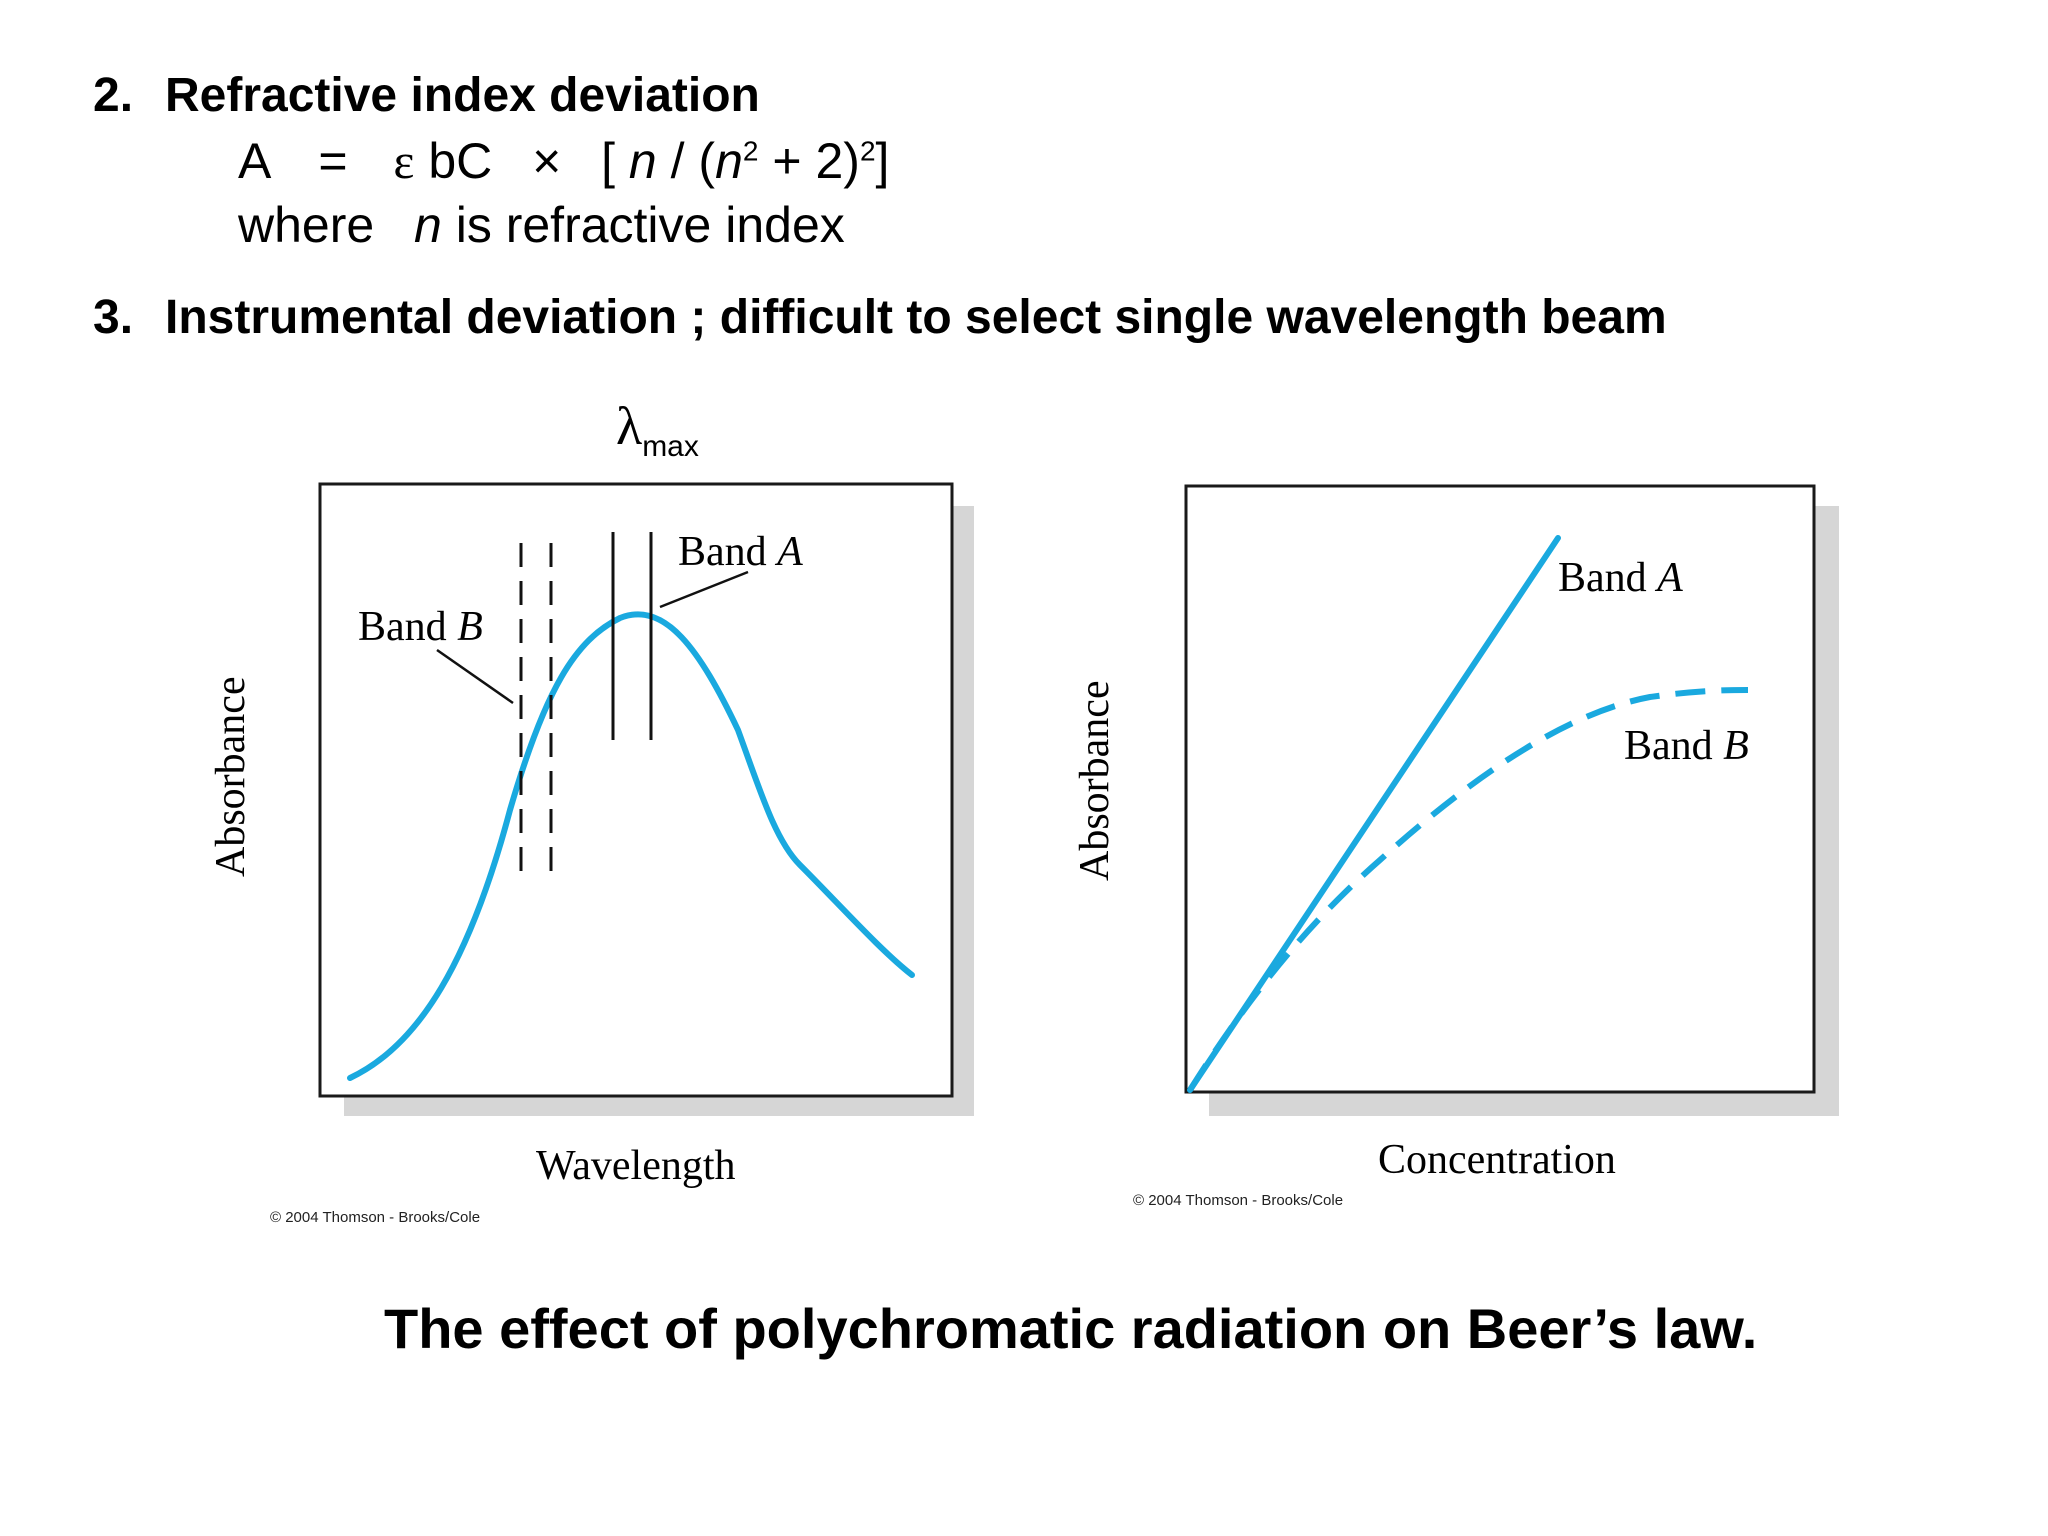 This screenshot has height=1536, width=2048. I want to click on eq-sup-2: 2, so click(867, 151).